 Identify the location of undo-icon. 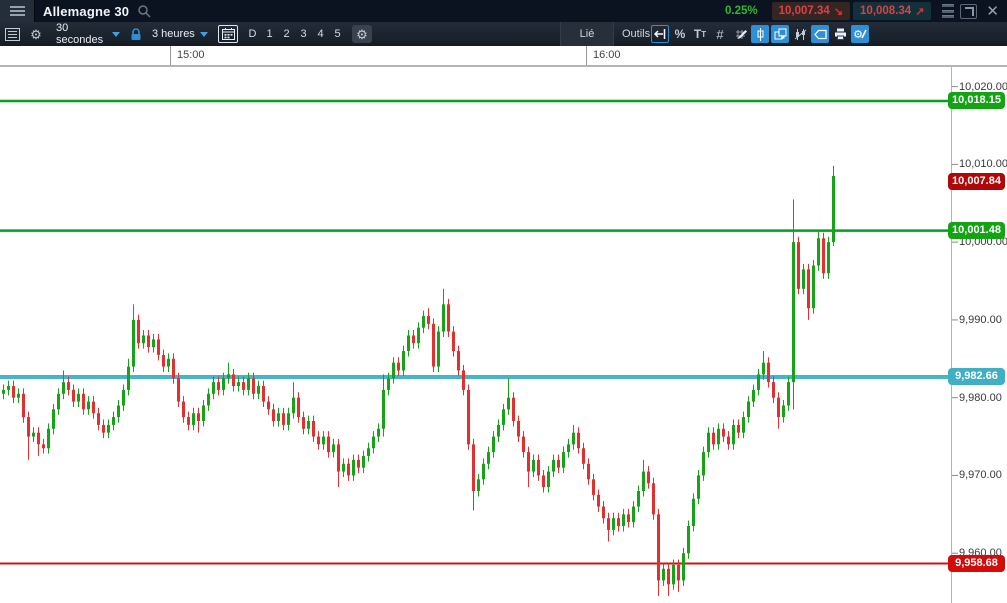
(660, 34).